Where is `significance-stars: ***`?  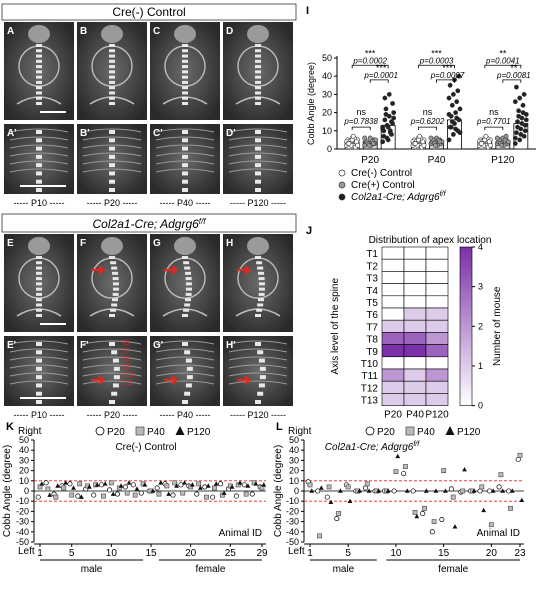 significance-stars: *** is located at coordinates (370, 53).